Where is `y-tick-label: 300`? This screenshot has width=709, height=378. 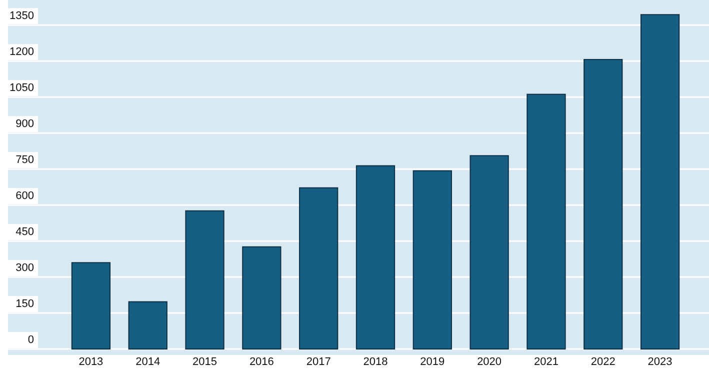 y-tick-label: 300 is located at coordinates (25, 268).